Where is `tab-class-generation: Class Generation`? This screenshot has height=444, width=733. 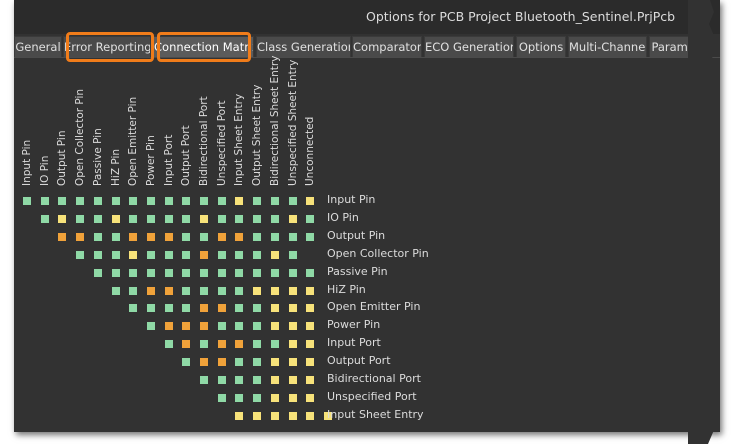 tab-class-generation: Class Generation is located at coordinates (303, 46).